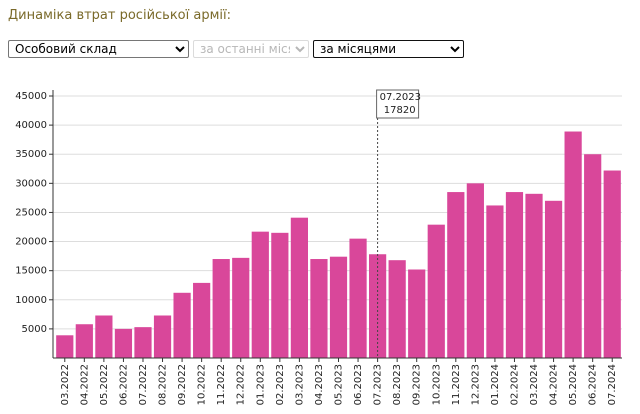 This screenshot has width=640, height=414. I want to click on x-tick-label: 01.2024, so click(495, 384).